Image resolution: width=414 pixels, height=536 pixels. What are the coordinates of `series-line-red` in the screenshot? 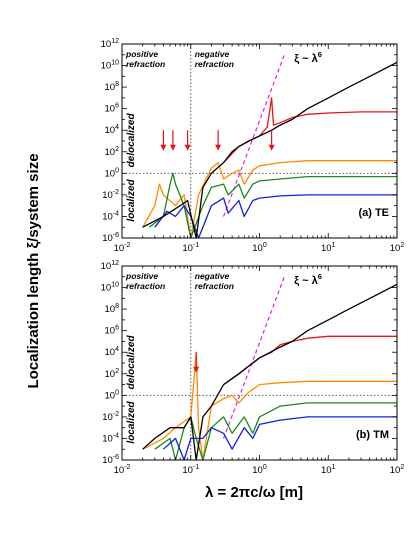 It's located at (310, 360).